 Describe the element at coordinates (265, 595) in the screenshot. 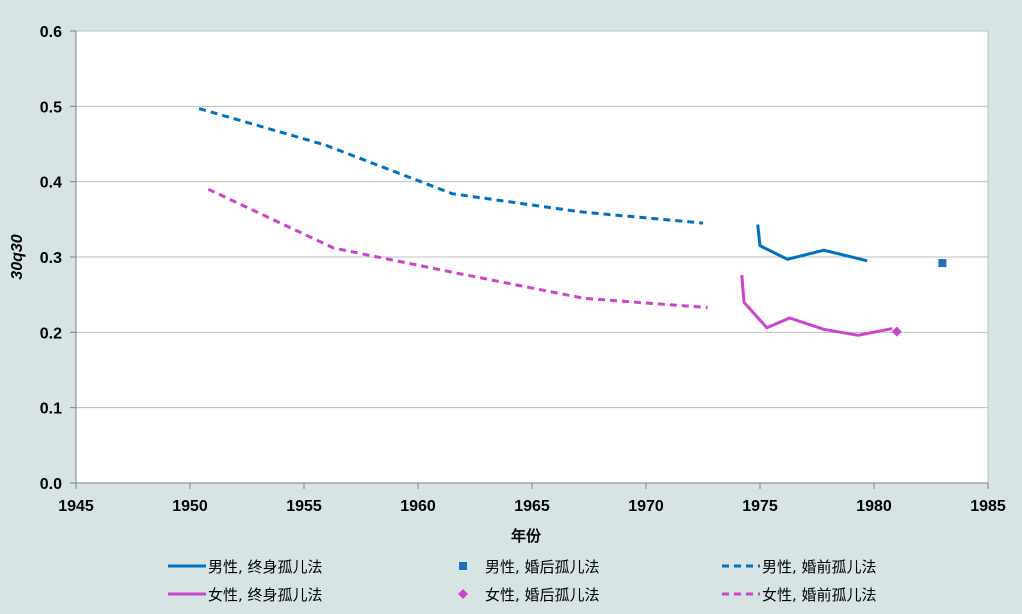

I see `legend-label-3: 女性, 终身孤儿法` at that location.